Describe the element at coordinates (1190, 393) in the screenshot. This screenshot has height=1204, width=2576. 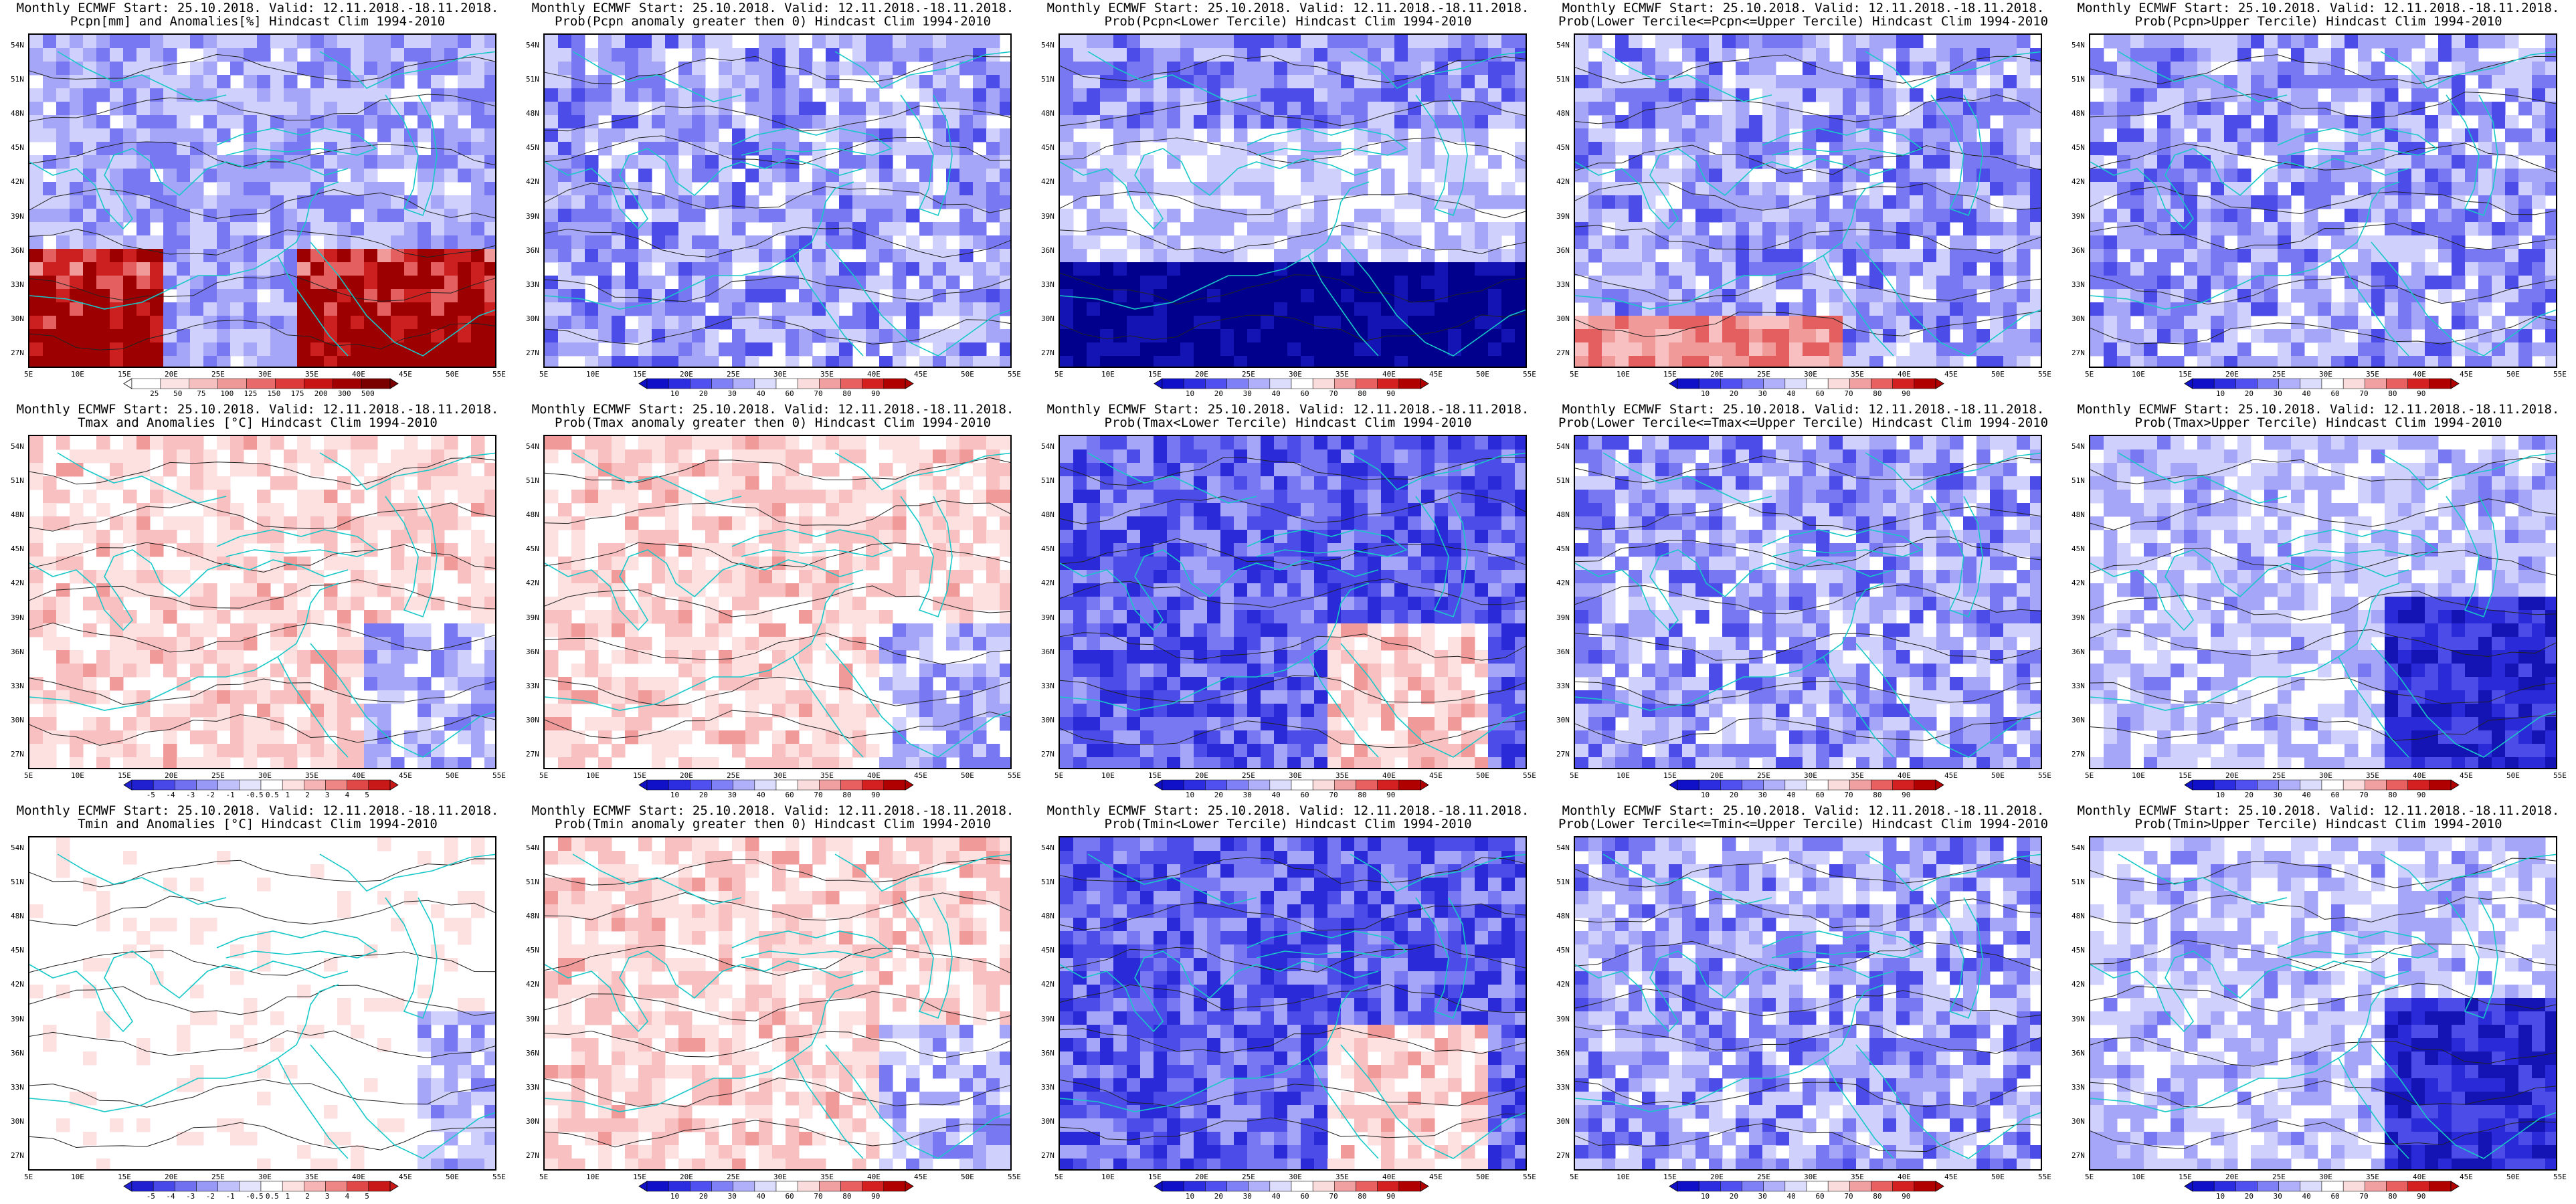
I see `colorbar-label: 10` at that location.